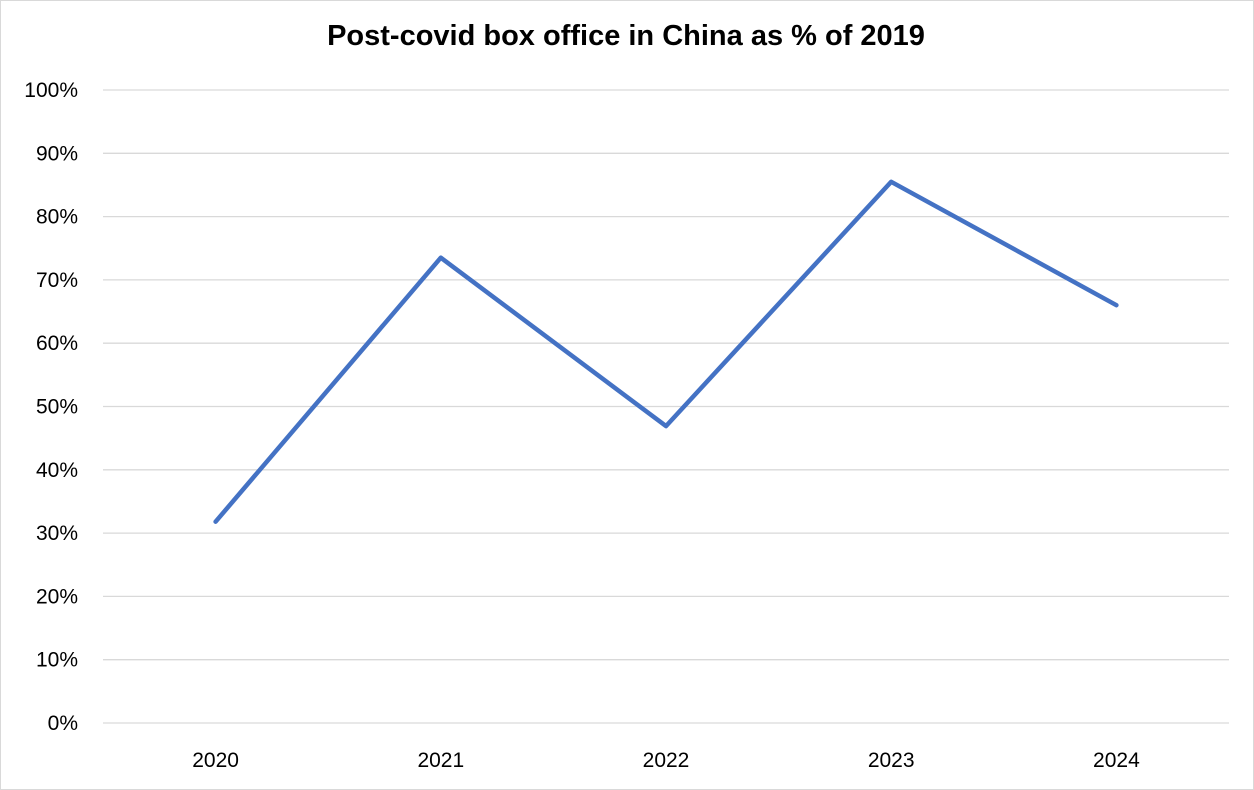 Image resolution: width=1254 pixels, height=790 pixels. Describe the element at coordinates (891, 760) in the screenshot. I see `x-tick-label: 2023` at that location.